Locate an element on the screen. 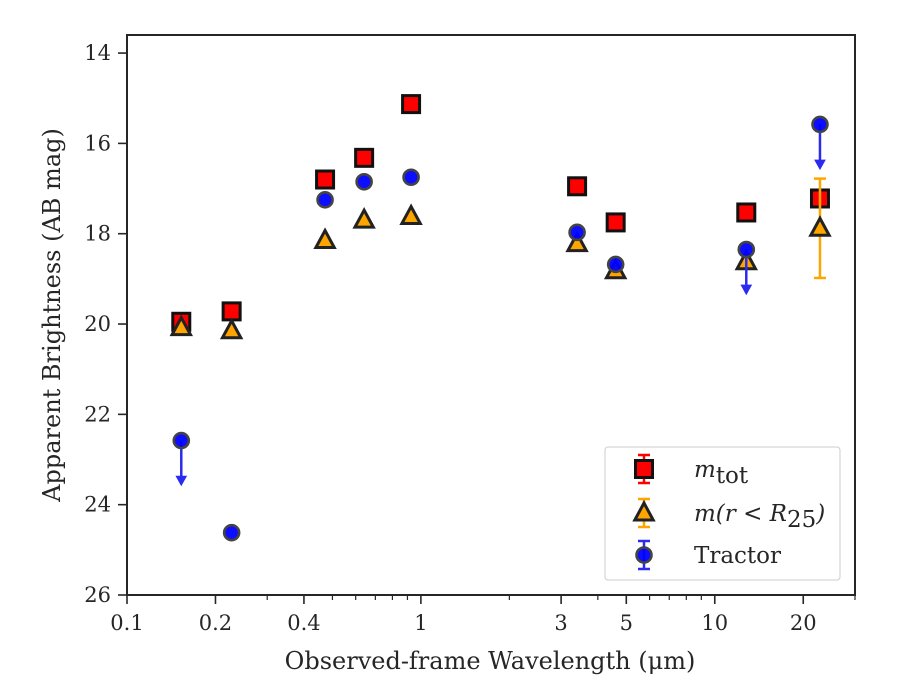  x-tick-label: 0.2 is located at coordinates (215, 623).